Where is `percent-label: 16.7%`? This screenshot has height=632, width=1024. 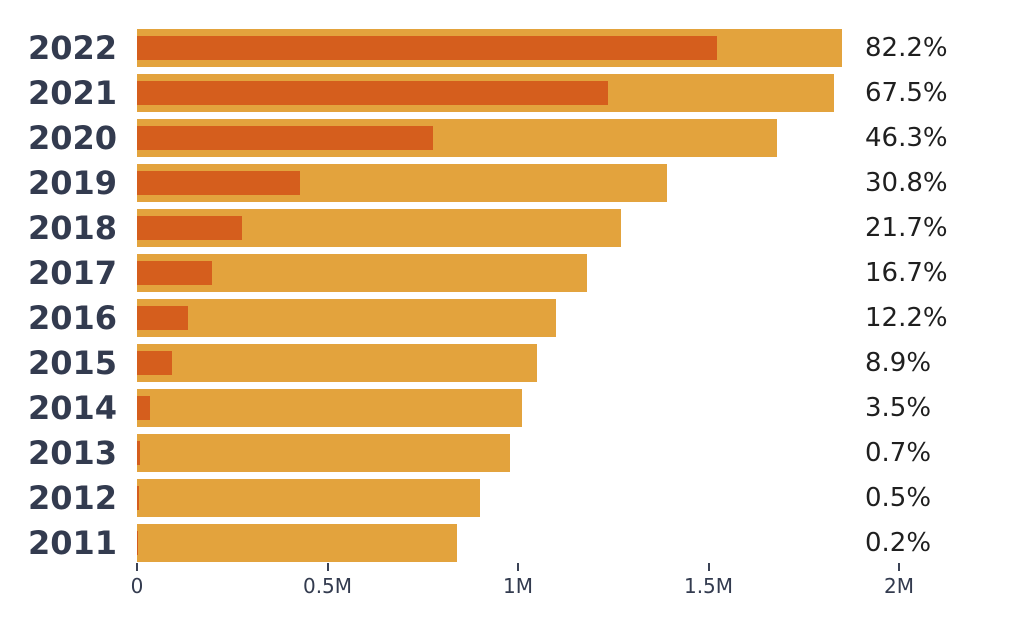 percent-label: 16.7% is located at coordinates (906, 273).